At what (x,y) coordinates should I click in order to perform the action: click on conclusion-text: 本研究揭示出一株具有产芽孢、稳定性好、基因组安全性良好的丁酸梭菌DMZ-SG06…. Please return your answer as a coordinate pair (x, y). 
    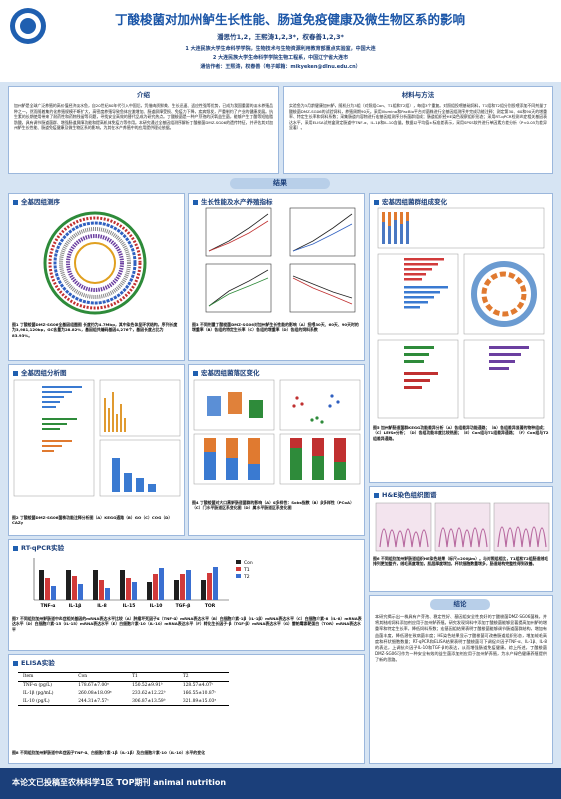
    Looking at the image, I should click on (461, 638).